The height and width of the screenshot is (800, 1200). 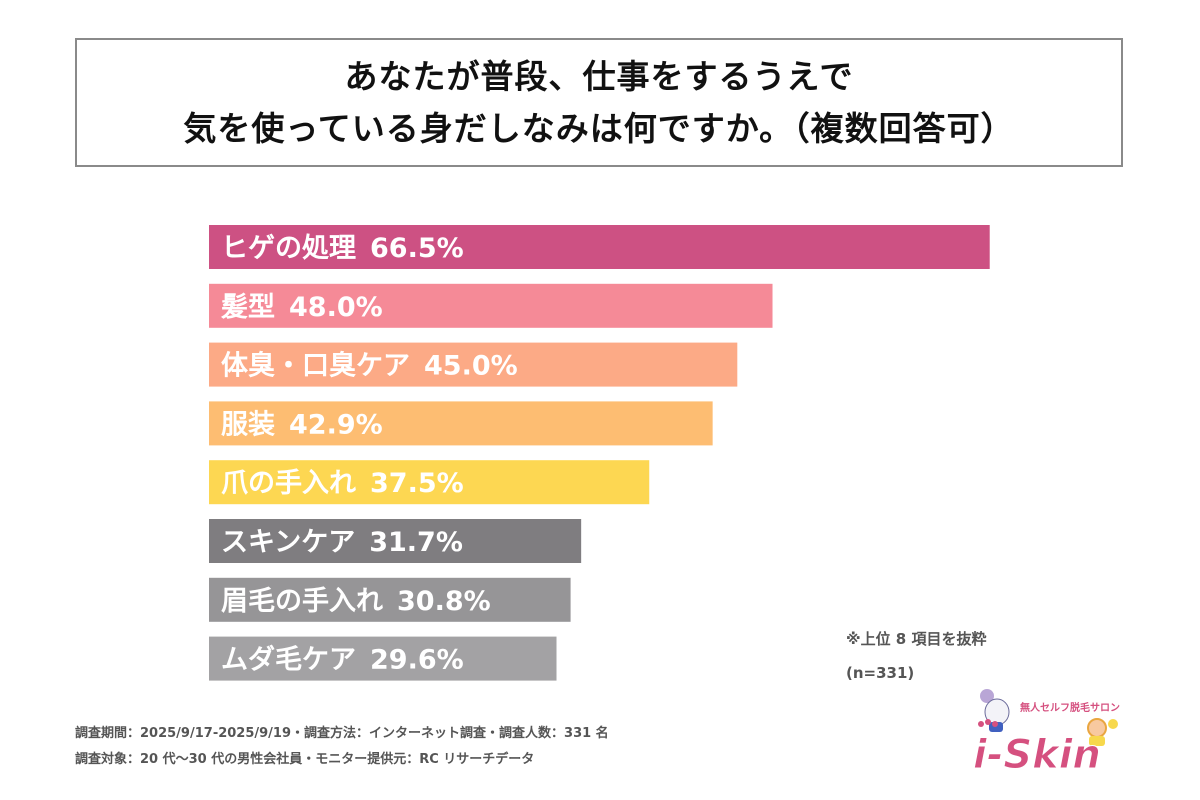 What do you see at coordinates (1070, 707) in the screenshot?
I see `logo-tagline: 無人セルフ脱毛サロン` at bounding box center [1070, 707].